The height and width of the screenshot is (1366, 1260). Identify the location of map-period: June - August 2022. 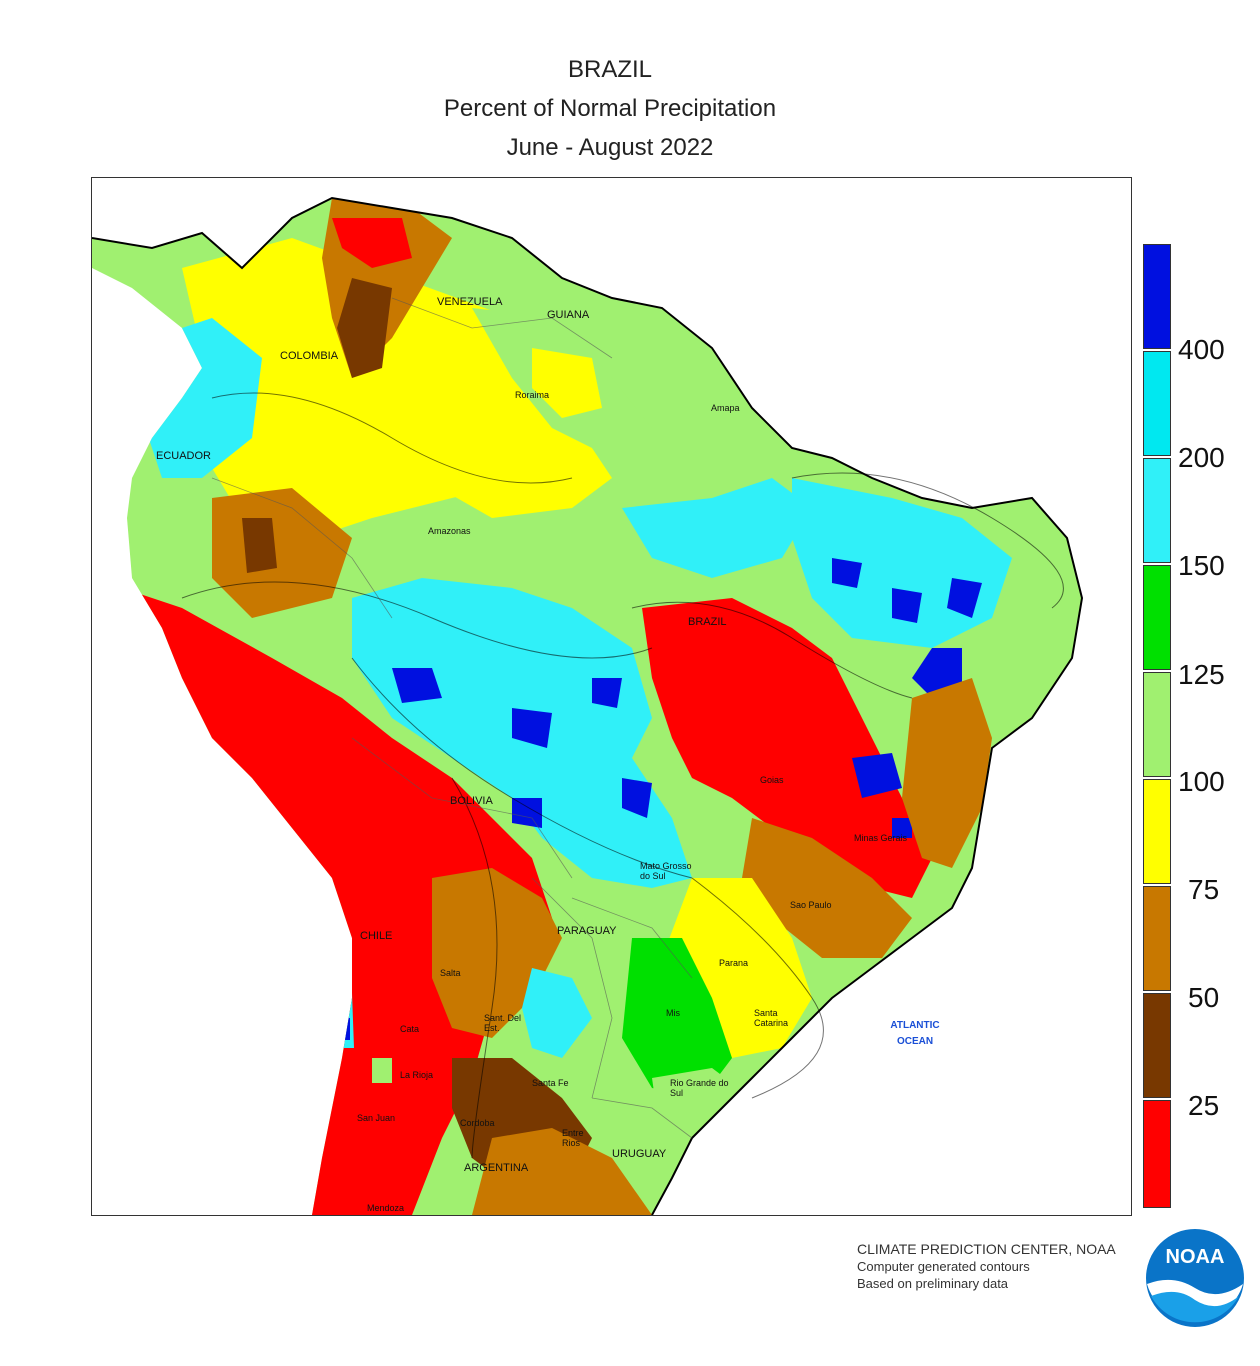
(610, 147).